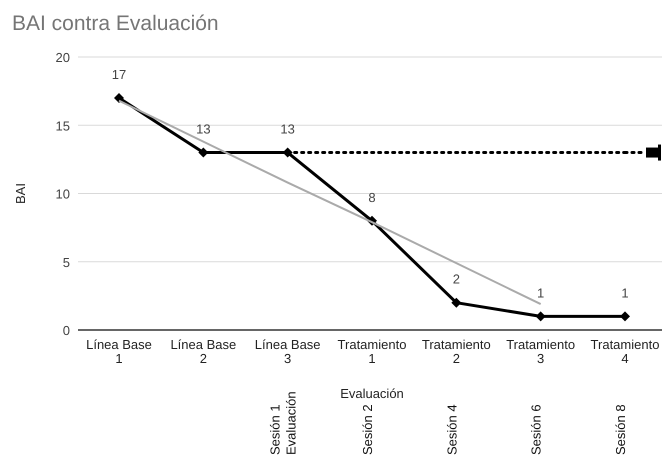  I want to click on text: Sesión 2, so click(367, 429).